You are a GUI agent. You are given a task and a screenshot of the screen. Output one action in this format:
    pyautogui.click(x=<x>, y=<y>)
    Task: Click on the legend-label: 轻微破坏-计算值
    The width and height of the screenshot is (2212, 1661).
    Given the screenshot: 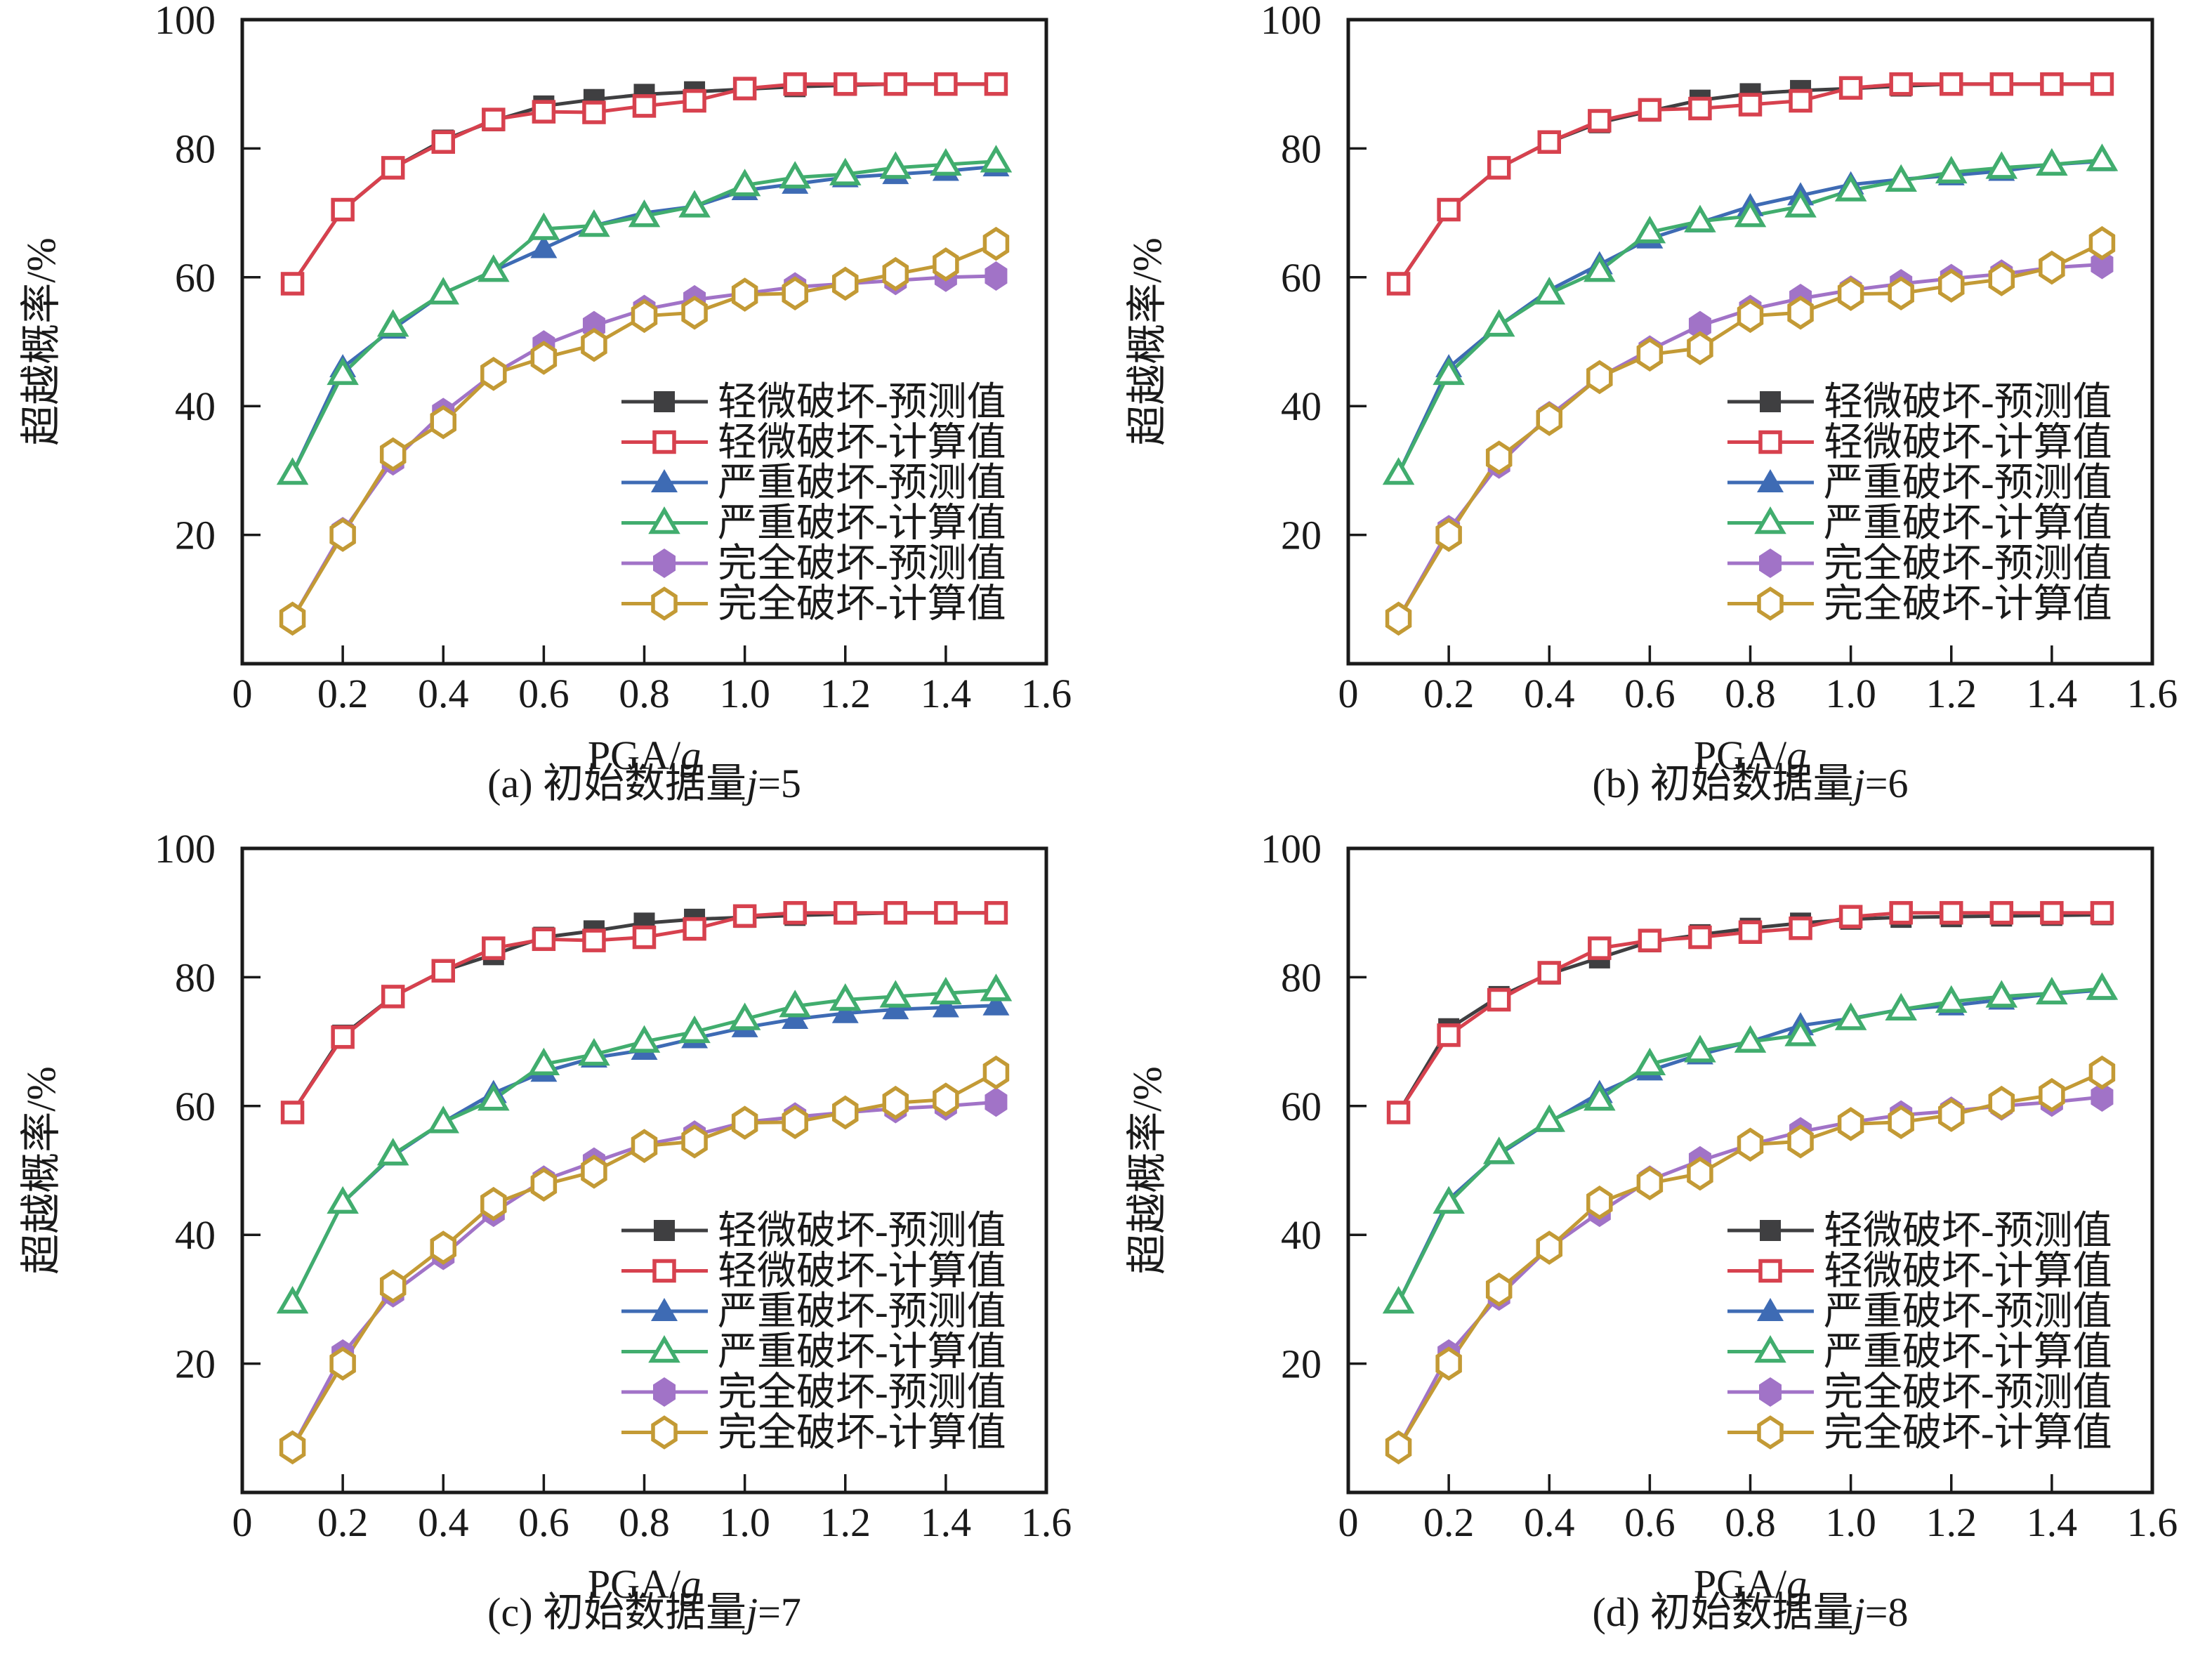 What is the action you would take?
    pyautogui.click(x=1968, y=1272)
    